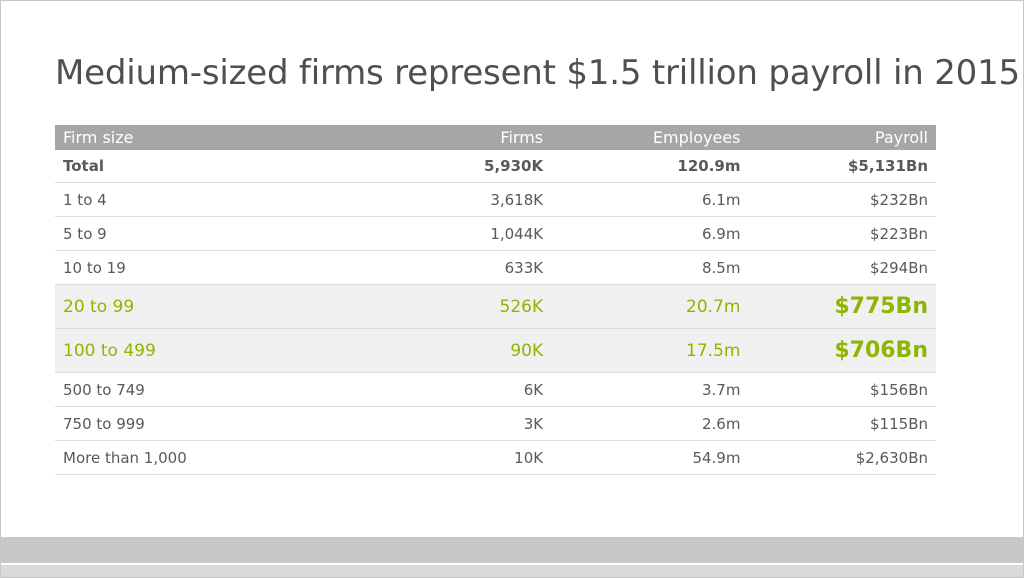  What do you see at coordinates (650, 389) in the screenshot?
I see `cell-employees: 3.7m` at bounding box center [650, 389].